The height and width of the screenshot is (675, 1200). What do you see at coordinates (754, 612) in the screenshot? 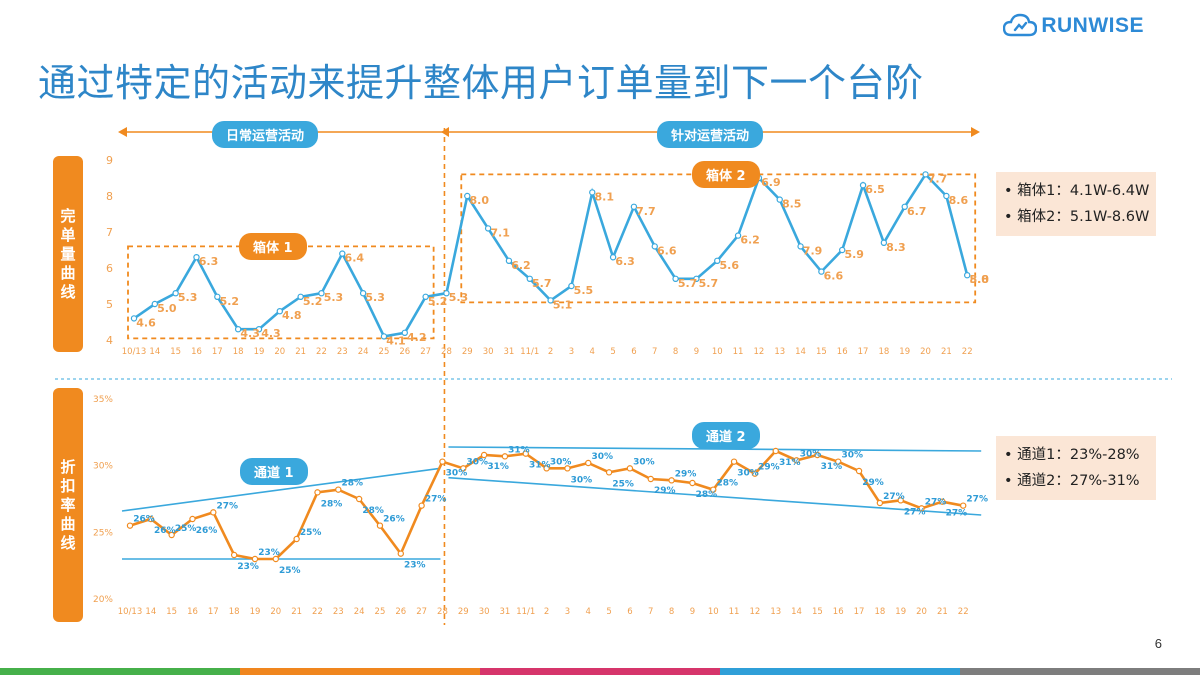
I see `x-tick-label: 12` at bounding box center [754, 612].